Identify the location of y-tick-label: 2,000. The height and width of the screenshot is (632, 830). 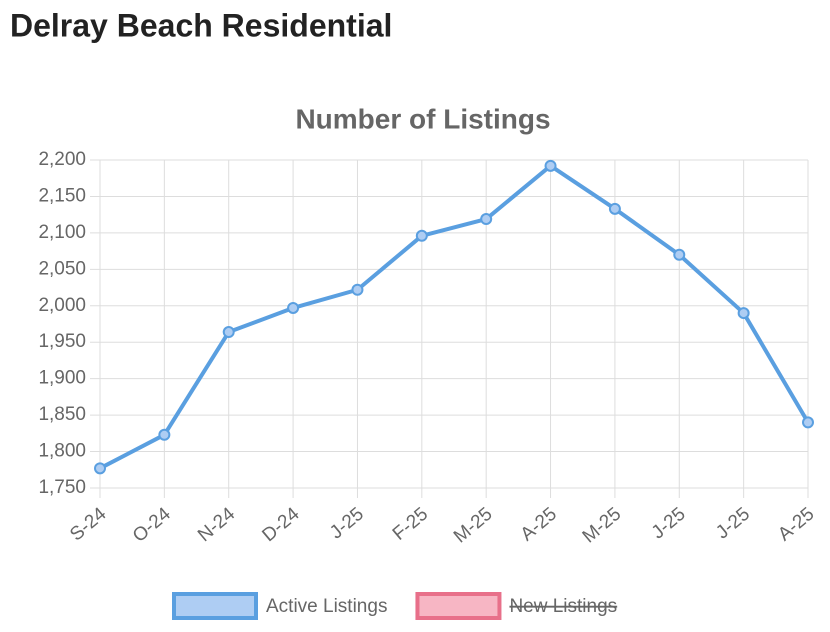
(62, 305).